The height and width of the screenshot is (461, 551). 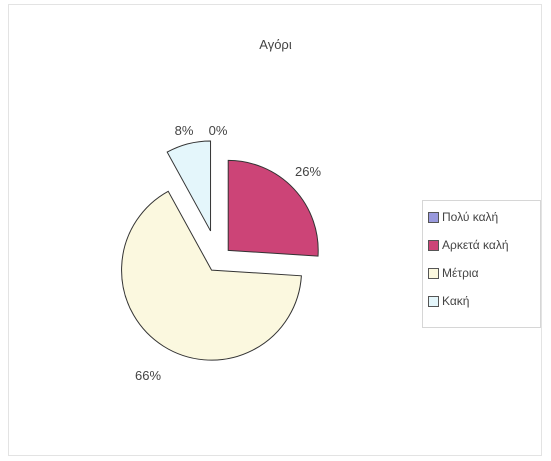 I want to click on legend-label: Αρκετά καλή, so click(x=475, y=245).